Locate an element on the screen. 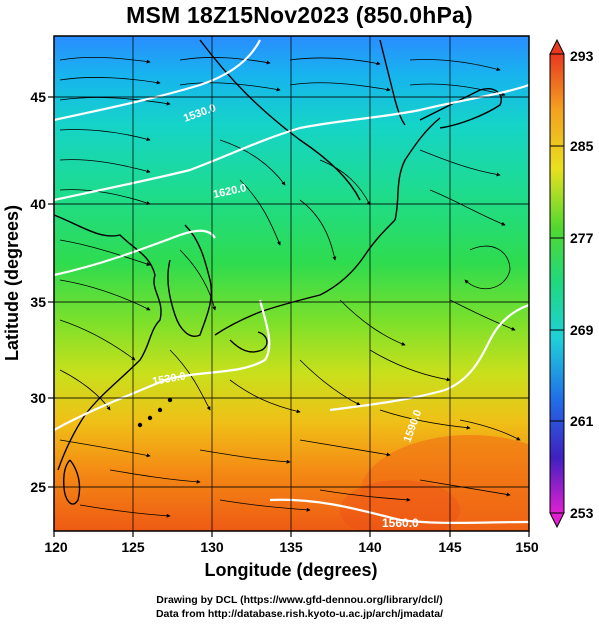 The height and width of the screenshot is (625, 599). x-tick-label: 145 is located at coordinates (450, 547).